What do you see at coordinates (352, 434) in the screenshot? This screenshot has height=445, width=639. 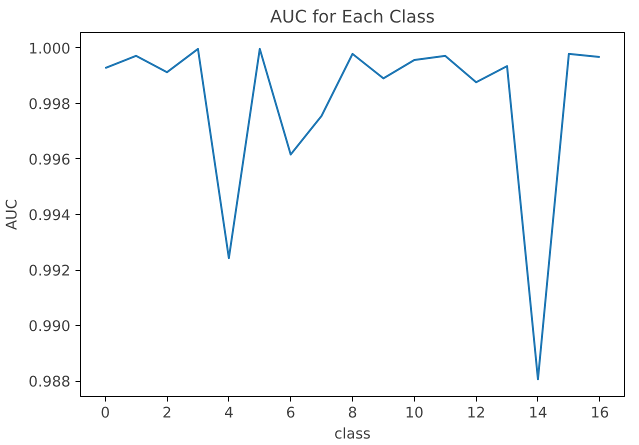 I see `x-axis-title: class` at bounding box center [352, 434].